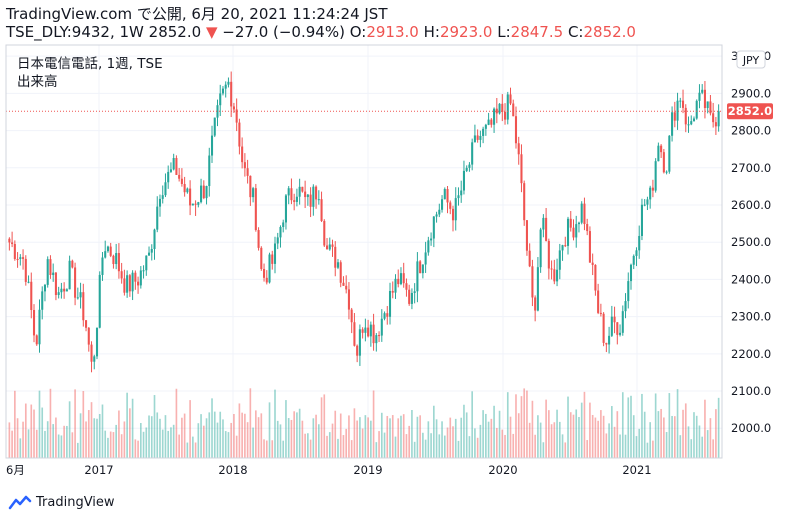 This screenshot has width=786, height=522. Describe the element at coordinates (61, 502) in the screenshot. I see `footer-brand: TradingView` at that location.